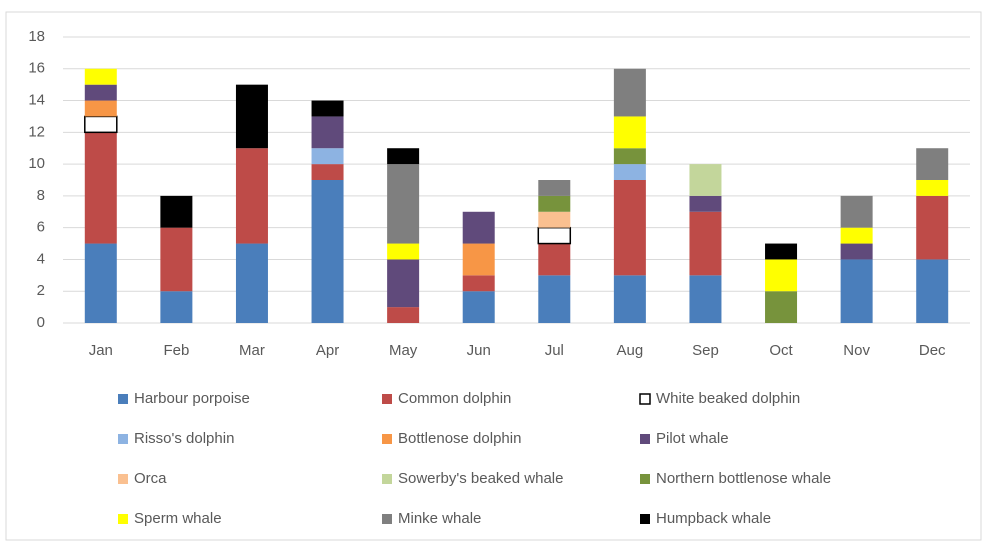 This screenshot has height=545, width=987. Describe the element at coordinates (150, 478) in the screenshot. I see `legend-label: Orca` at that location.